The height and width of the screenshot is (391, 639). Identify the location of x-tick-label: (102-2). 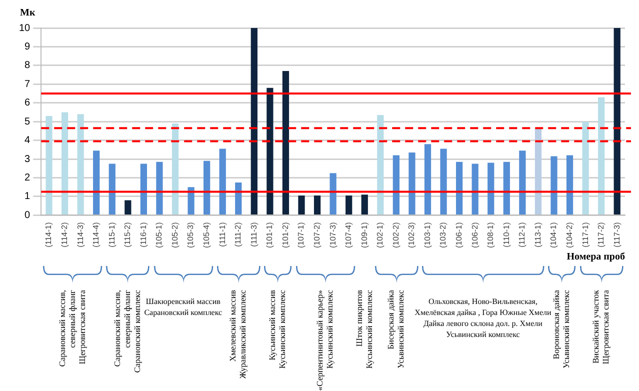
(395, 235).